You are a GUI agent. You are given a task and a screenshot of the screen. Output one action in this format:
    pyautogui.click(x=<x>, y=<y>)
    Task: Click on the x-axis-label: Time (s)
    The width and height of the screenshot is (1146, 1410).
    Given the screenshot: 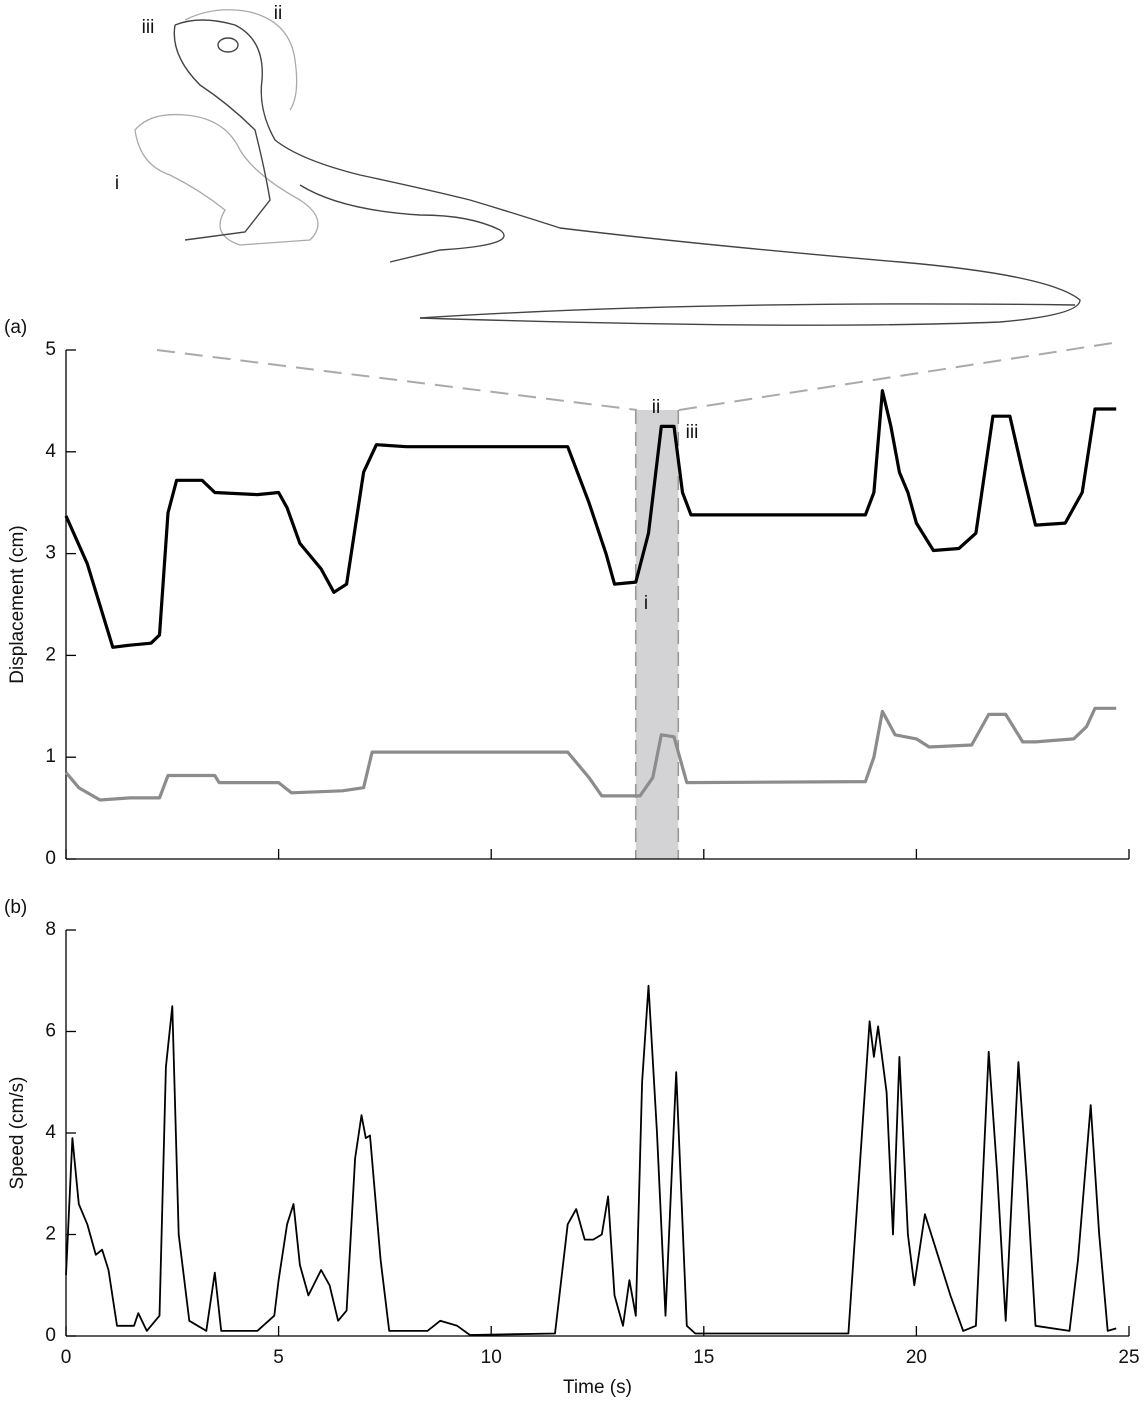 What is the action you would take?
    pyautogui.click(x=597, y=1387)
    